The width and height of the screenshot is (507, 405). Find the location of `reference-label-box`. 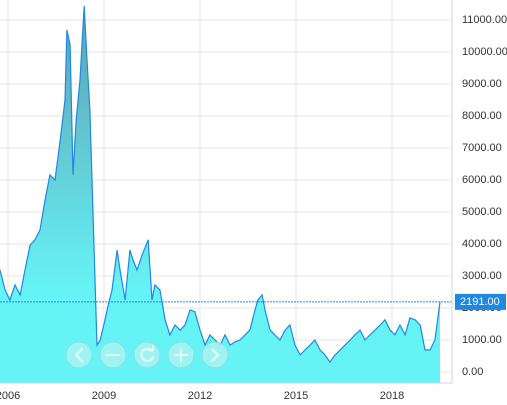

reference-label-box is located at coordinates (480, 301).